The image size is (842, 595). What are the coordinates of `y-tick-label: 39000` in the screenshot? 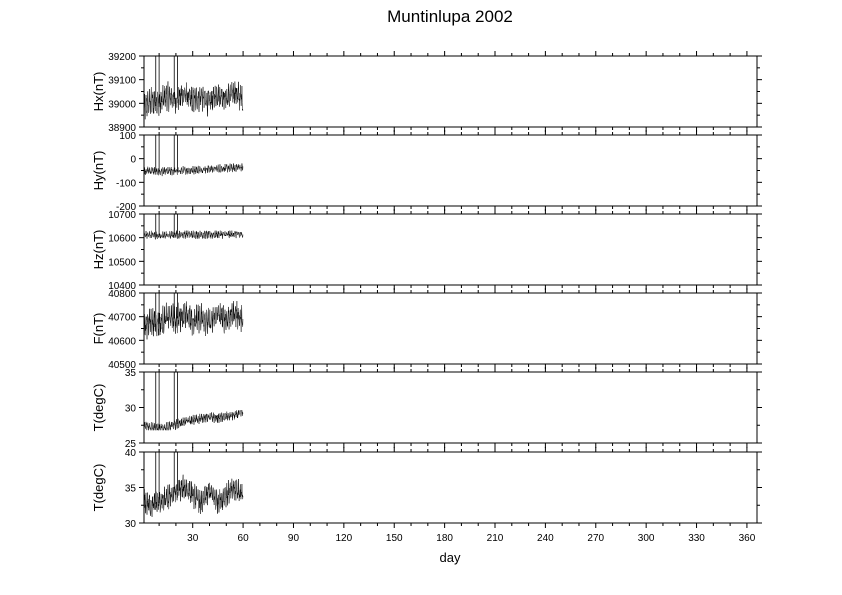 It's located at (122, 104).